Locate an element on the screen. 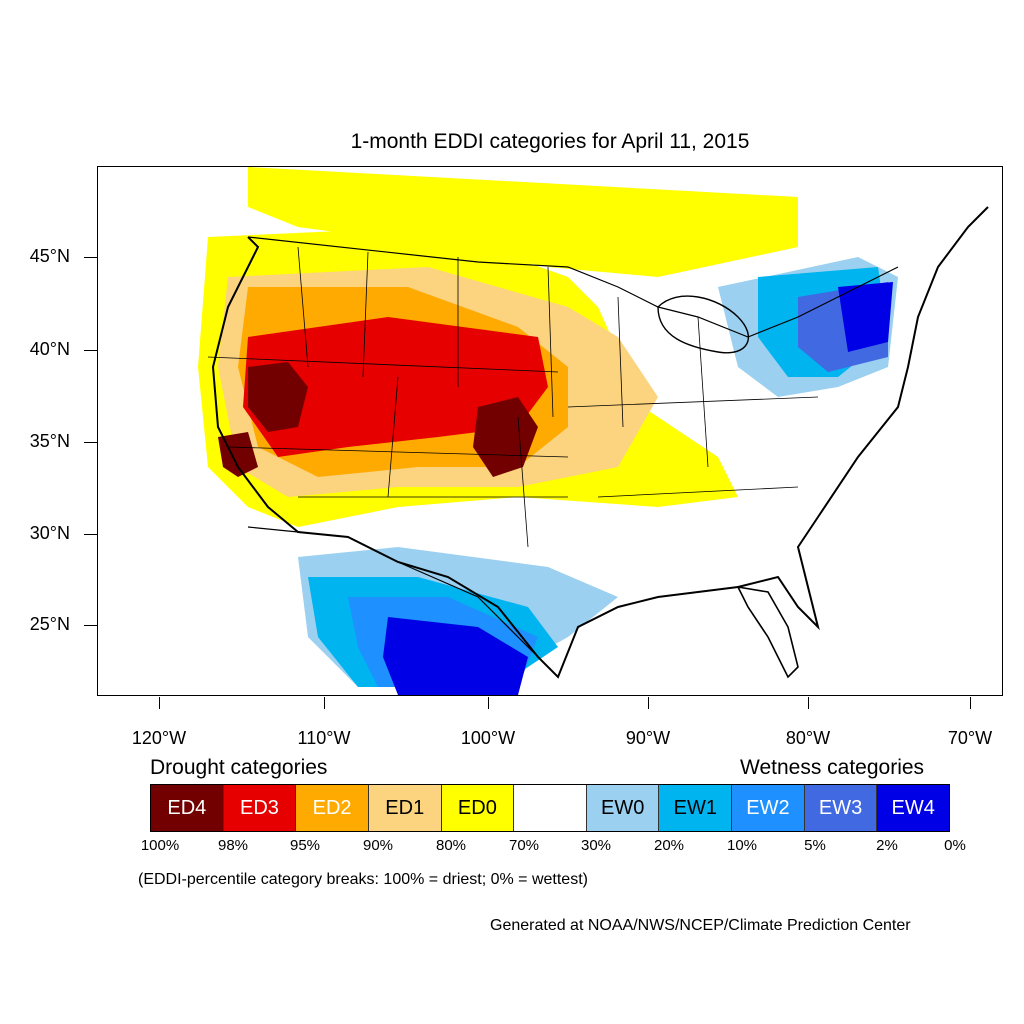  legend-label-ed4: ED4 is located at coordinates (187, 807).